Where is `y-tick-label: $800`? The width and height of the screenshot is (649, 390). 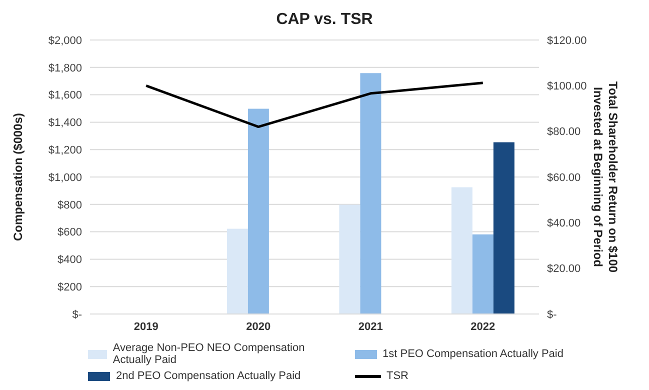
y-tick-label: $800 is located at coordinates (70, 205).